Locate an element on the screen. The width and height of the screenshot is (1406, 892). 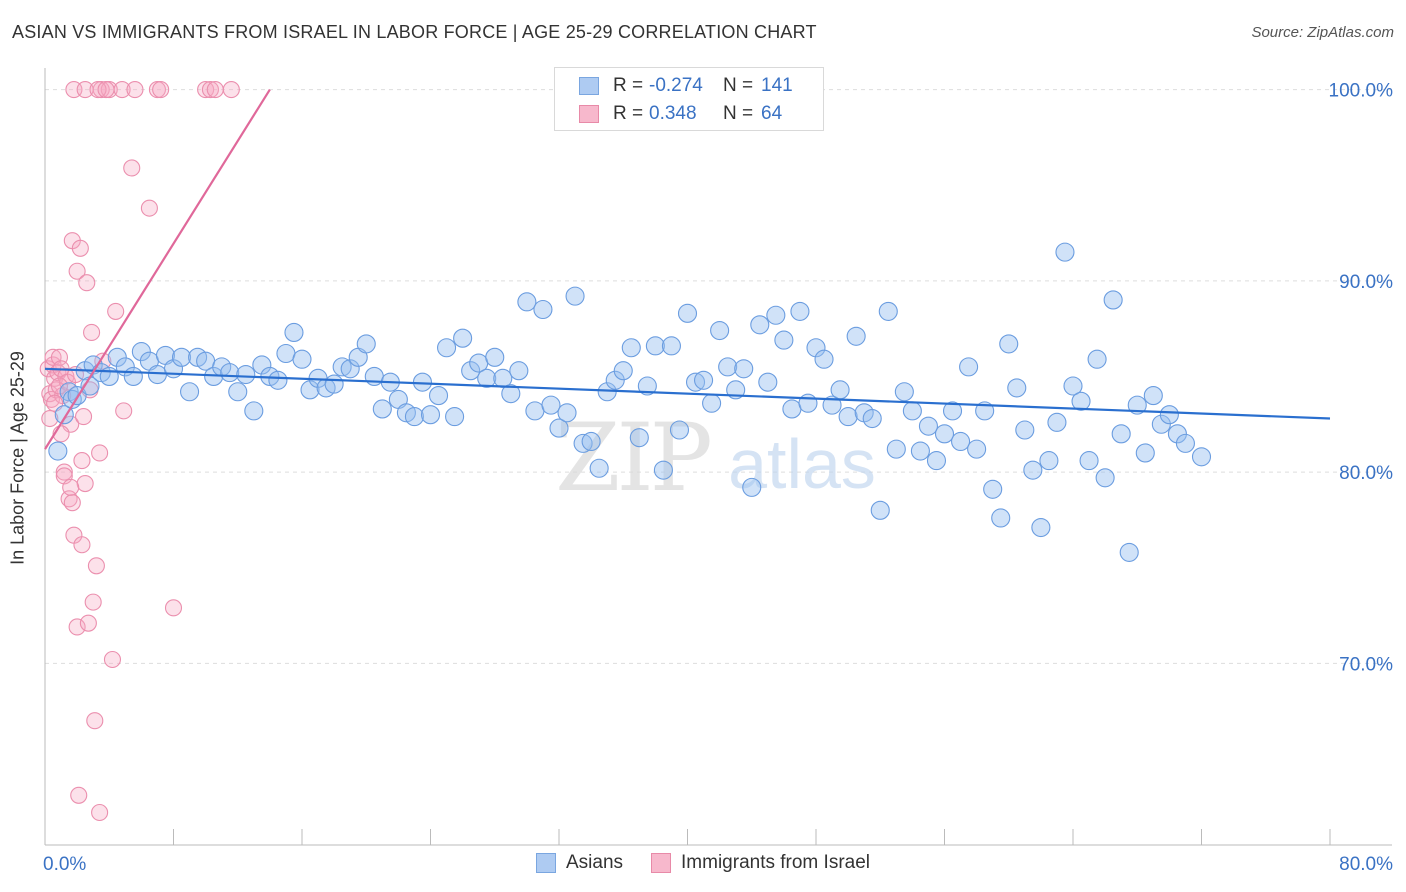
n-value: 141 is located at coordinates (777, 85).